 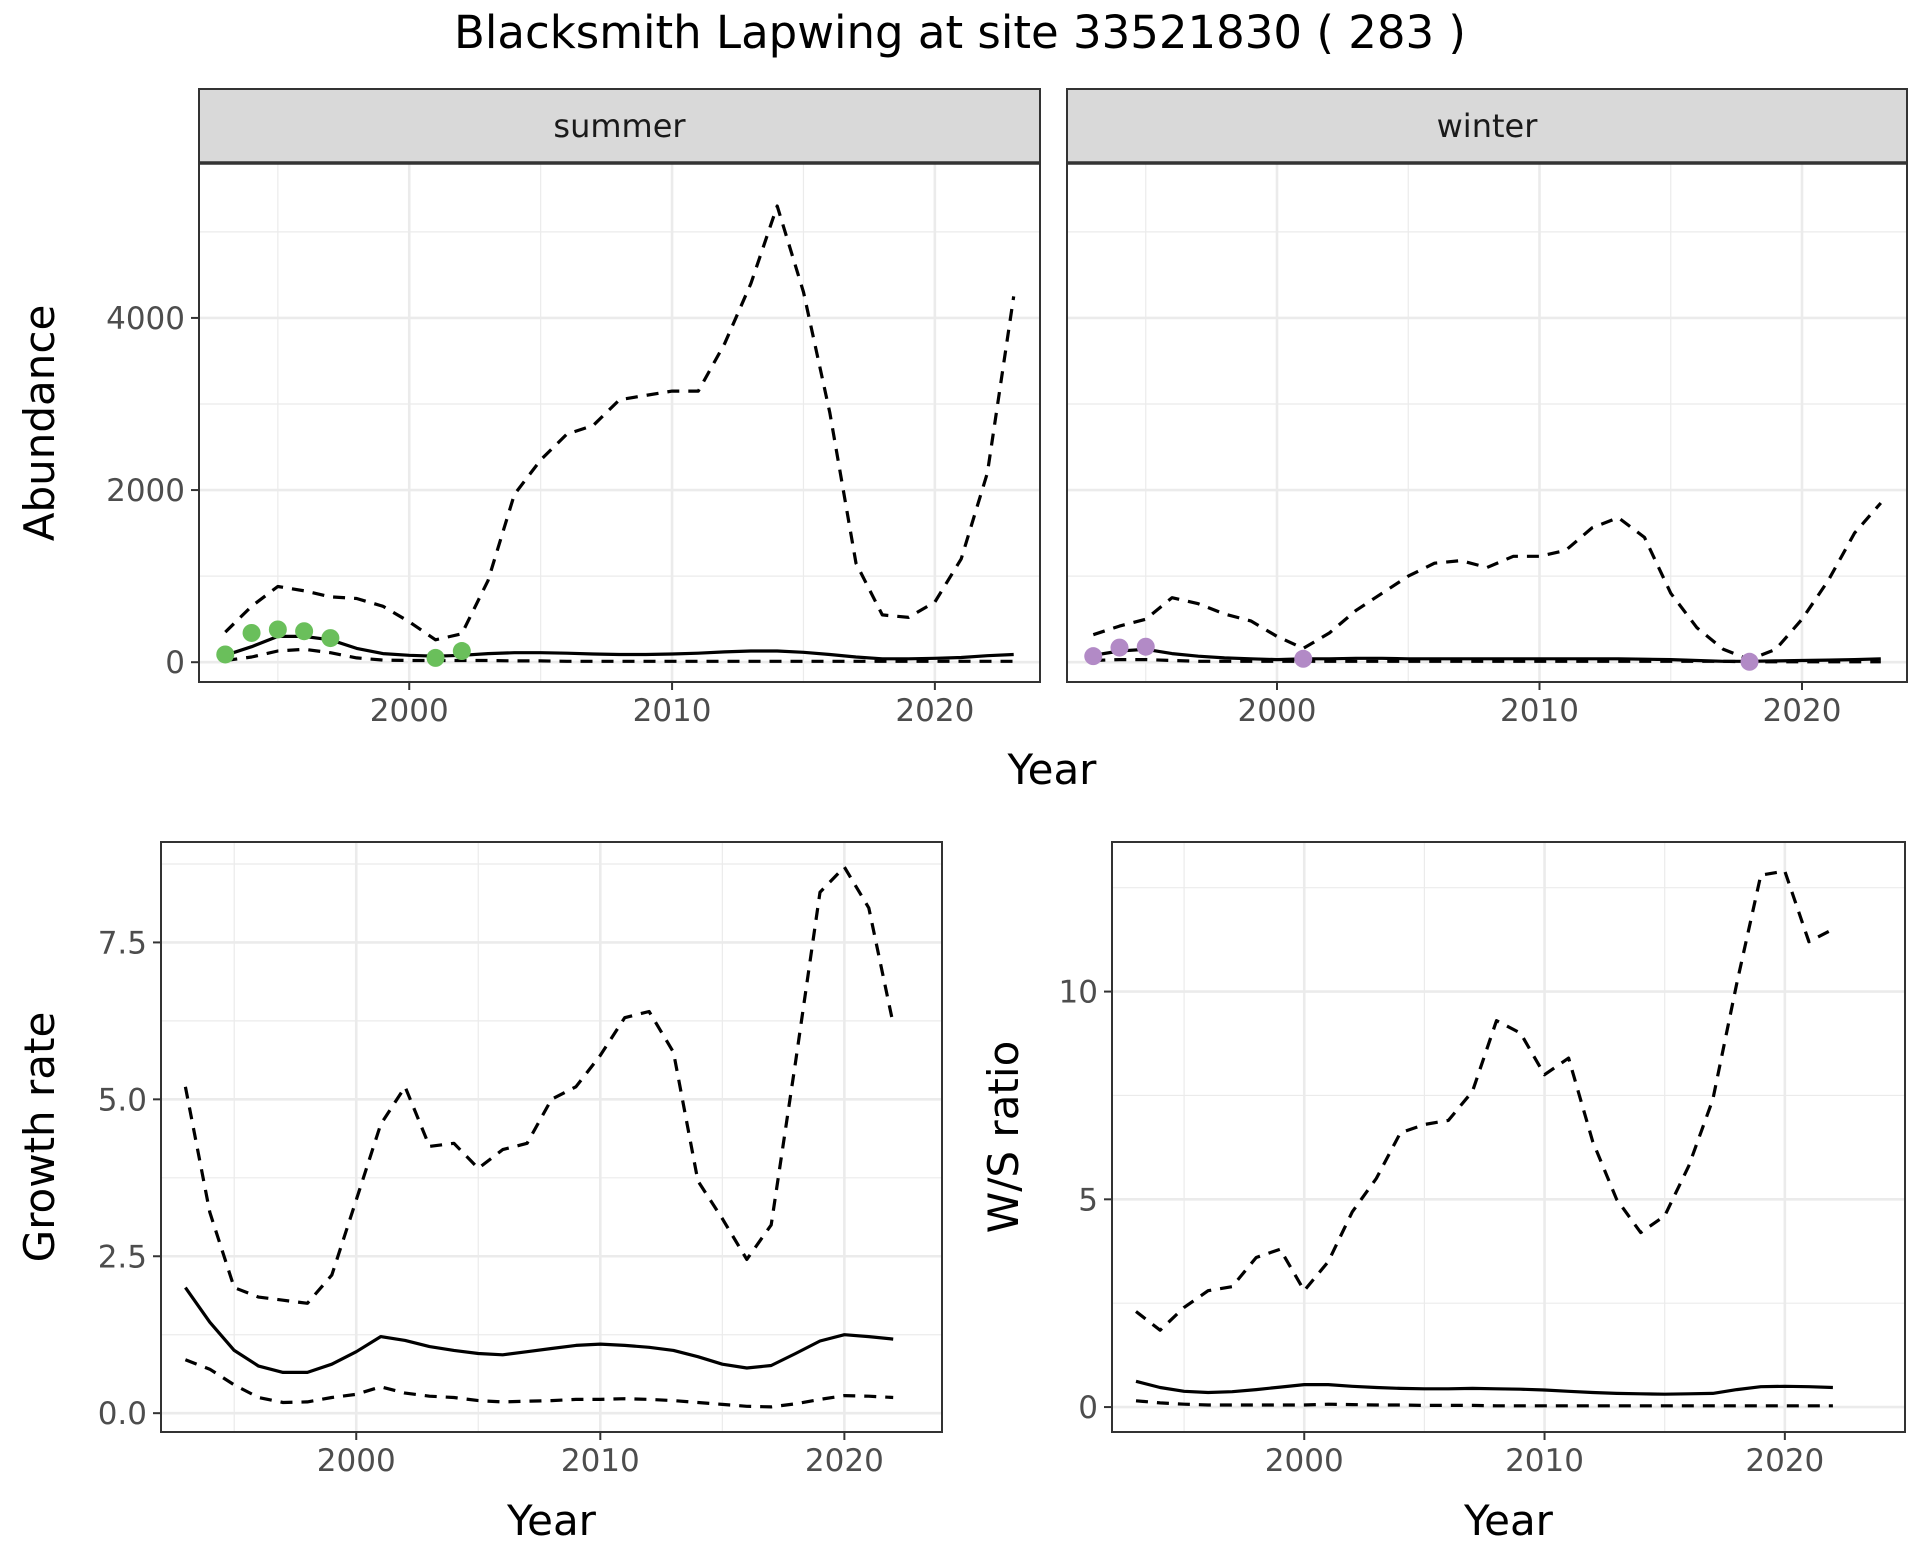 I want to click on y-axis-title: Abundance, so click(x=39, y=423).